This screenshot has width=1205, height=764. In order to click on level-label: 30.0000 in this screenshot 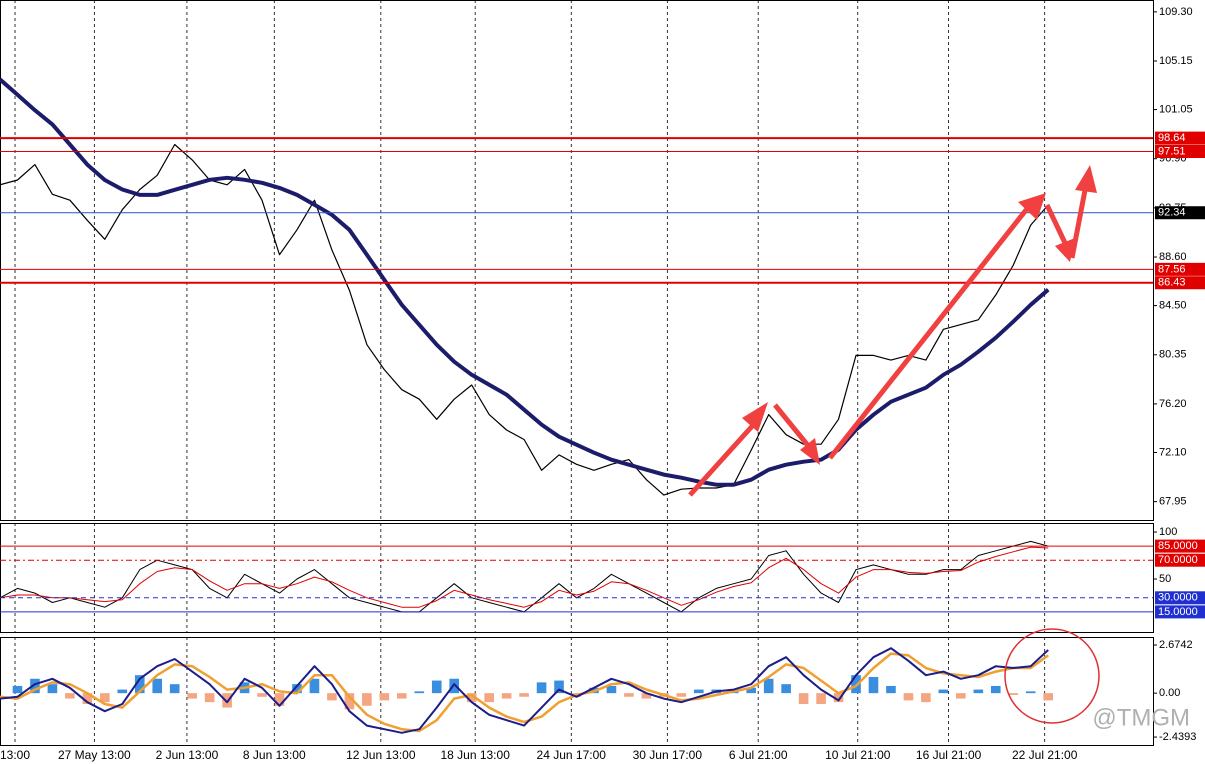, I will do `click(1178, 598)`.